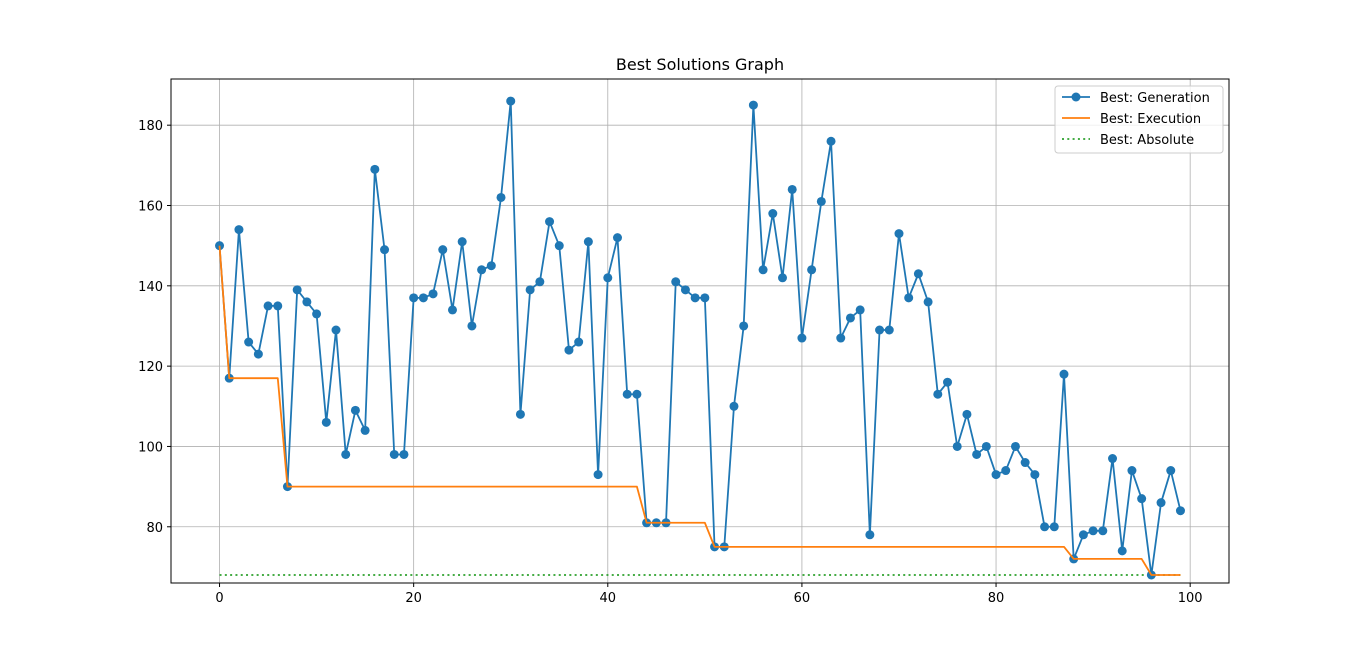 Image resolution: width=1366 pixels, height=655 pixels. I want to click on x-tick-label: 100, so click(1190, 598).